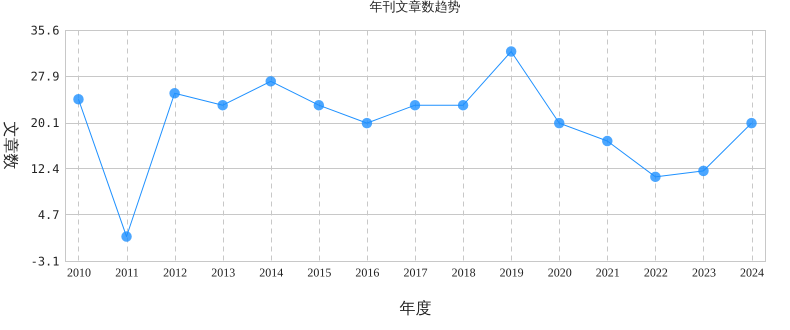 The height and width of the screenshot is (330, 790). Describe the element at coordinates (464, 273) in the screenshot. I see `x-tick-label: 2018` at that location.